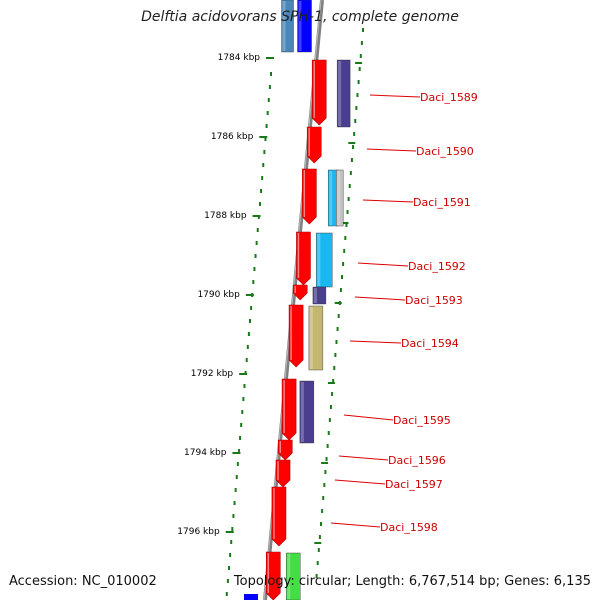 This screenshot has height=604, width=600. What do you see at coordinates (434, 300) in the screenshot?
I see `gene-label: Daci_1593` at bounding box center [434, 300].